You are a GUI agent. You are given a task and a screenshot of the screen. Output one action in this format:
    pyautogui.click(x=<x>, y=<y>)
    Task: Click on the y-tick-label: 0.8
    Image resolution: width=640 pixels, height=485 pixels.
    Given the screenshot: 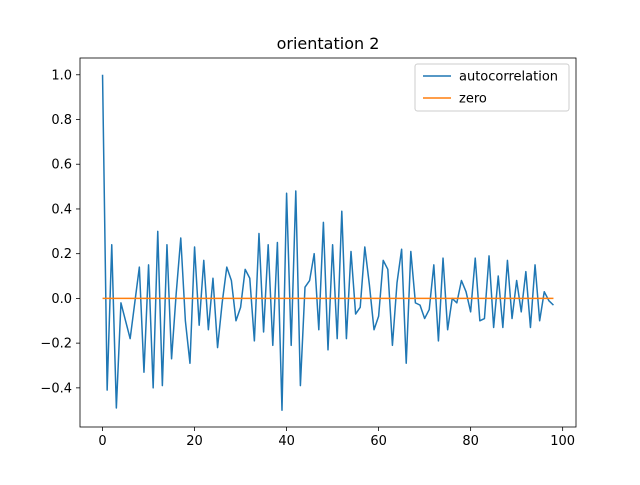 What is the action you would take?
    pyautogui.click(x=61, y=120)
    